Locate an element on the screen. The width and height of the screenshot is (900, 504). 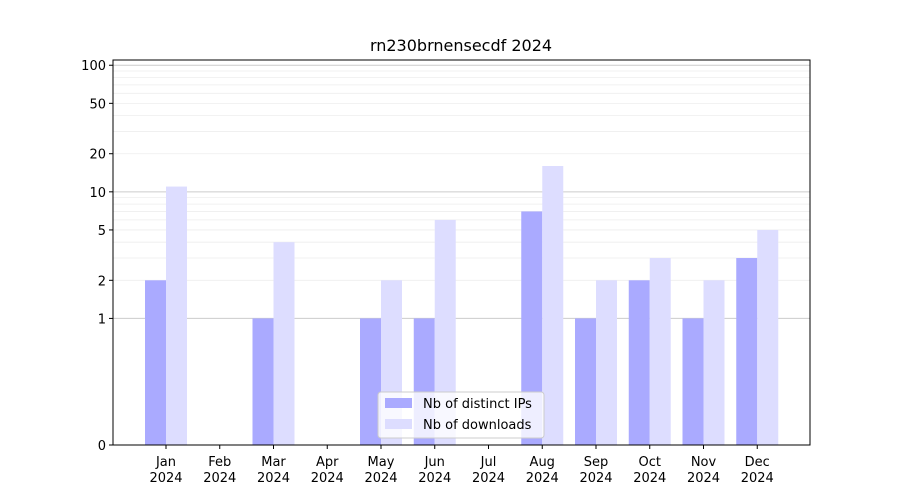
y-tick-label: 1 is located at coordinates (102, 319).